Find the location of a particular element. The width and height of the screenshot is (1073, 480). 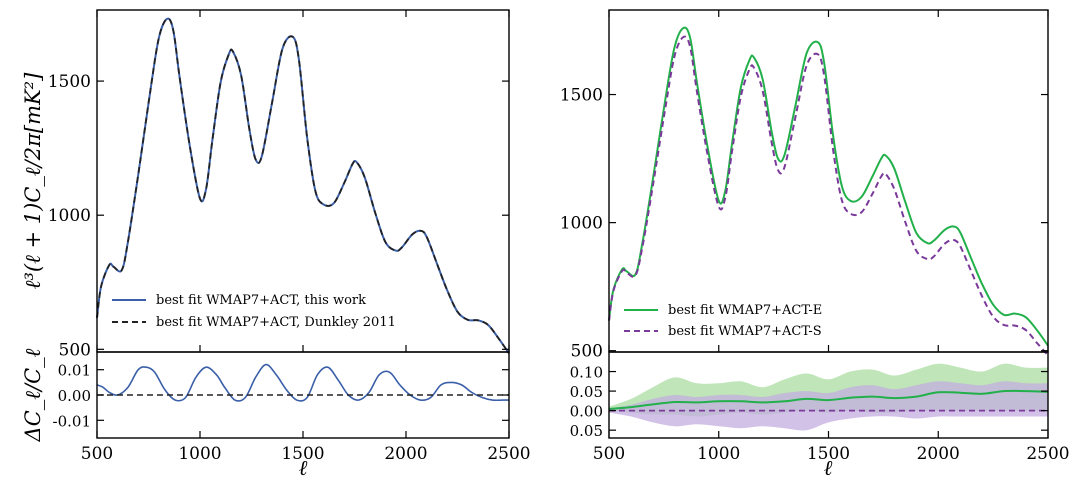

right-bottom-band-act-s is located at coordinates (828, 406).